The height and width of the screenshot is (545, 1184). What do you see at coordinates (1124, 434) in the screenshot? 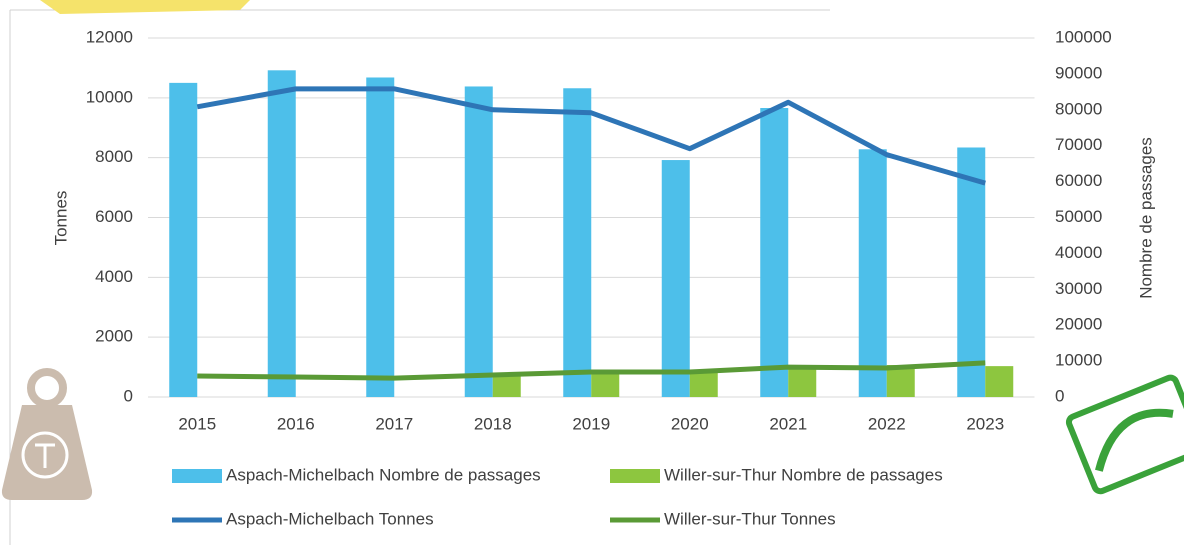
I see `card-icon` at bounding box center [1124, 434].